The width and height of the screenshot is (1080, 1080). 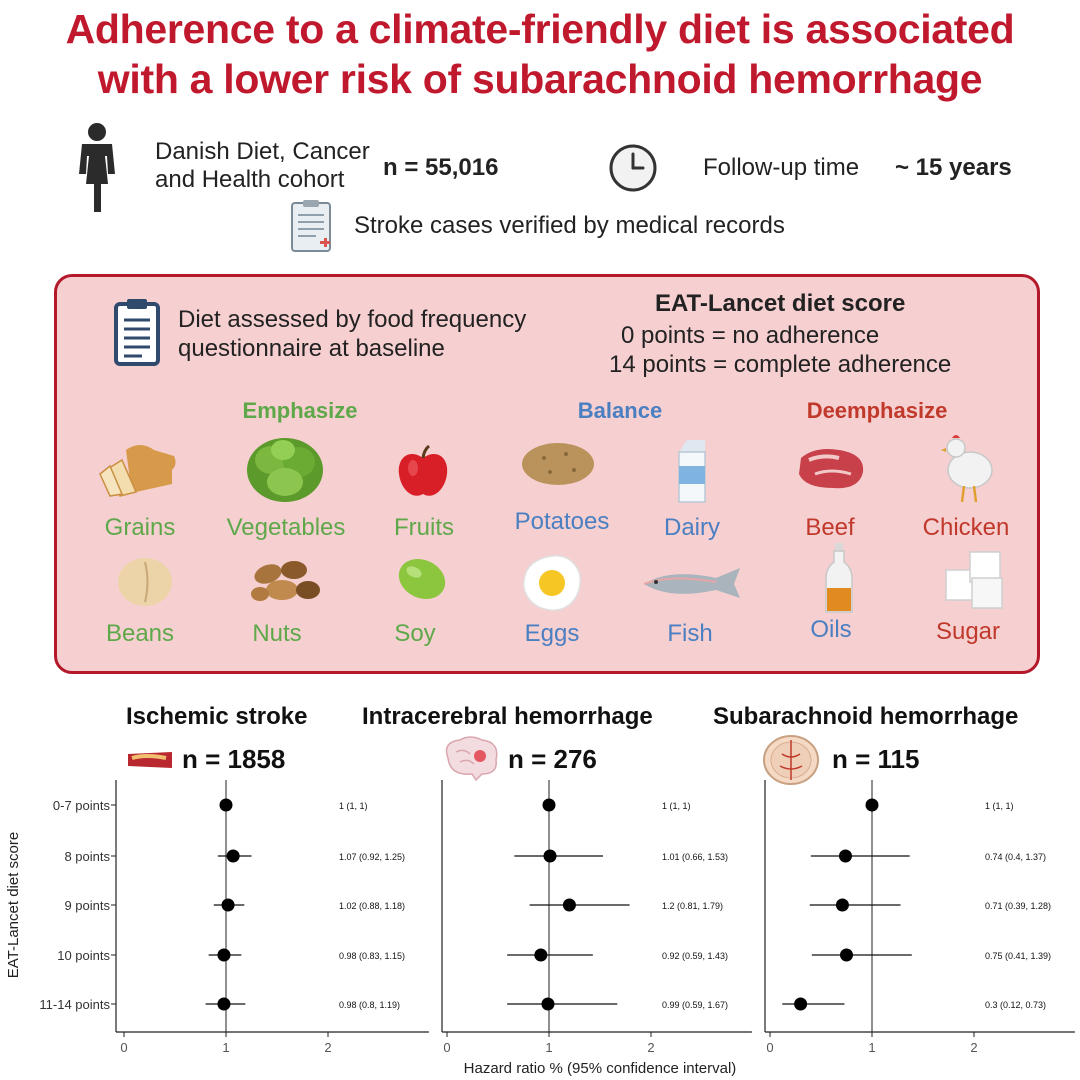 I want to click on panel-title-intracerebral: Intracerebral hemorrhage, so click(x=507, y=716).